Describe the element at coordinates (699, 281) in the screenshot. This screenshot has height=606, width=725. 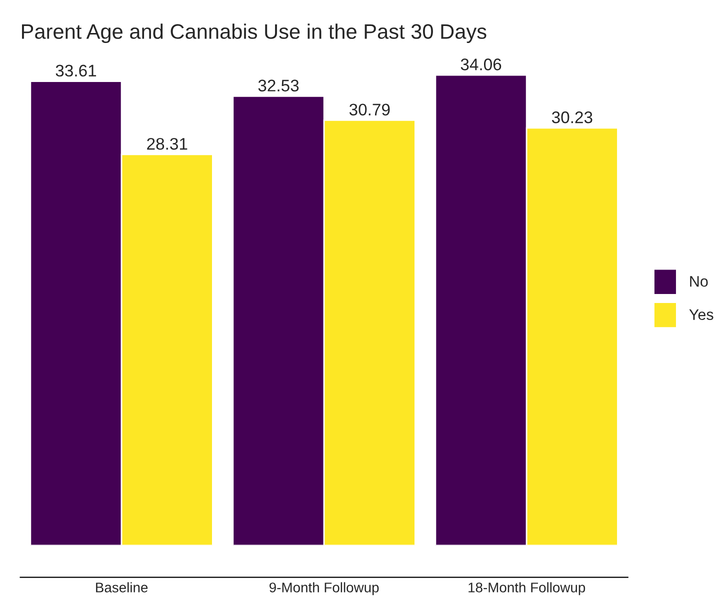
I see `legend-label: No` at that location.